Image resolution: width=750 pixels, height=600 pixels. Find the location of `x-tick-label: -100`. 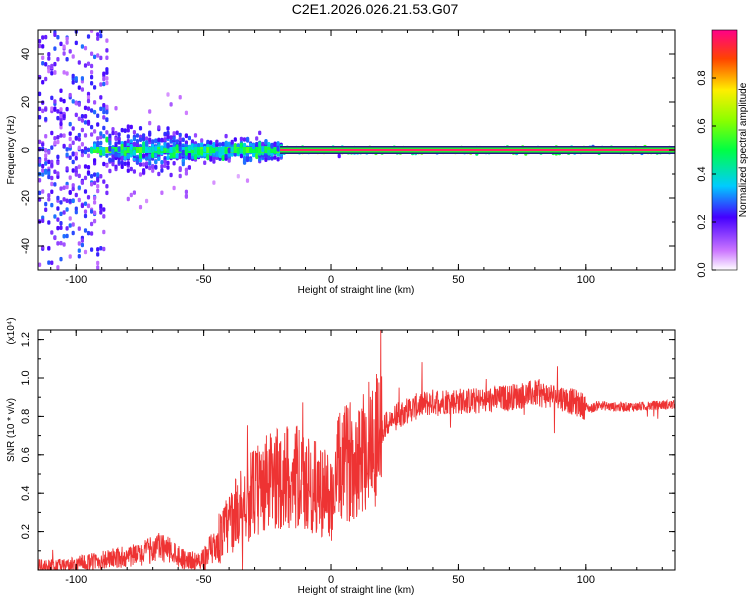

x-tick-label: -100 is located at coordinates (76, 580).